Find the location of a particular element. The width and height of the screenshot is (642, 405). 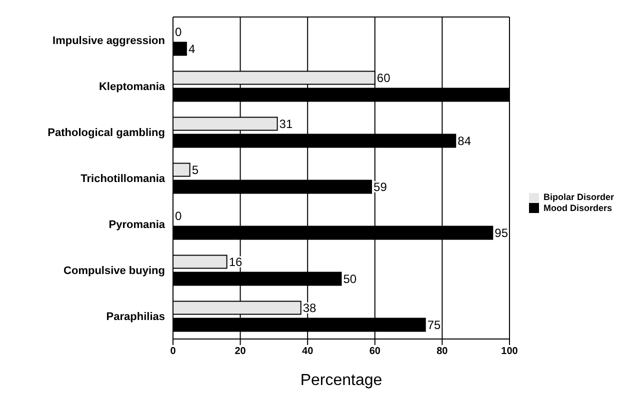

x-tick-label: 0 is located at coordinates (173, 352).